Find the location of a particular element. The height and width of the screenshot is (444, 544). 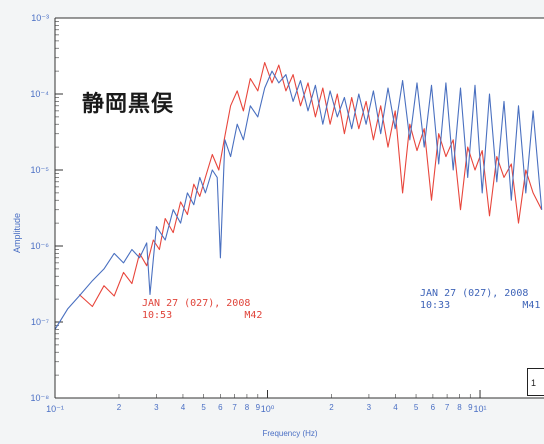

x-tick-label: 10⁻¹ is located at coordinates (55, 409).